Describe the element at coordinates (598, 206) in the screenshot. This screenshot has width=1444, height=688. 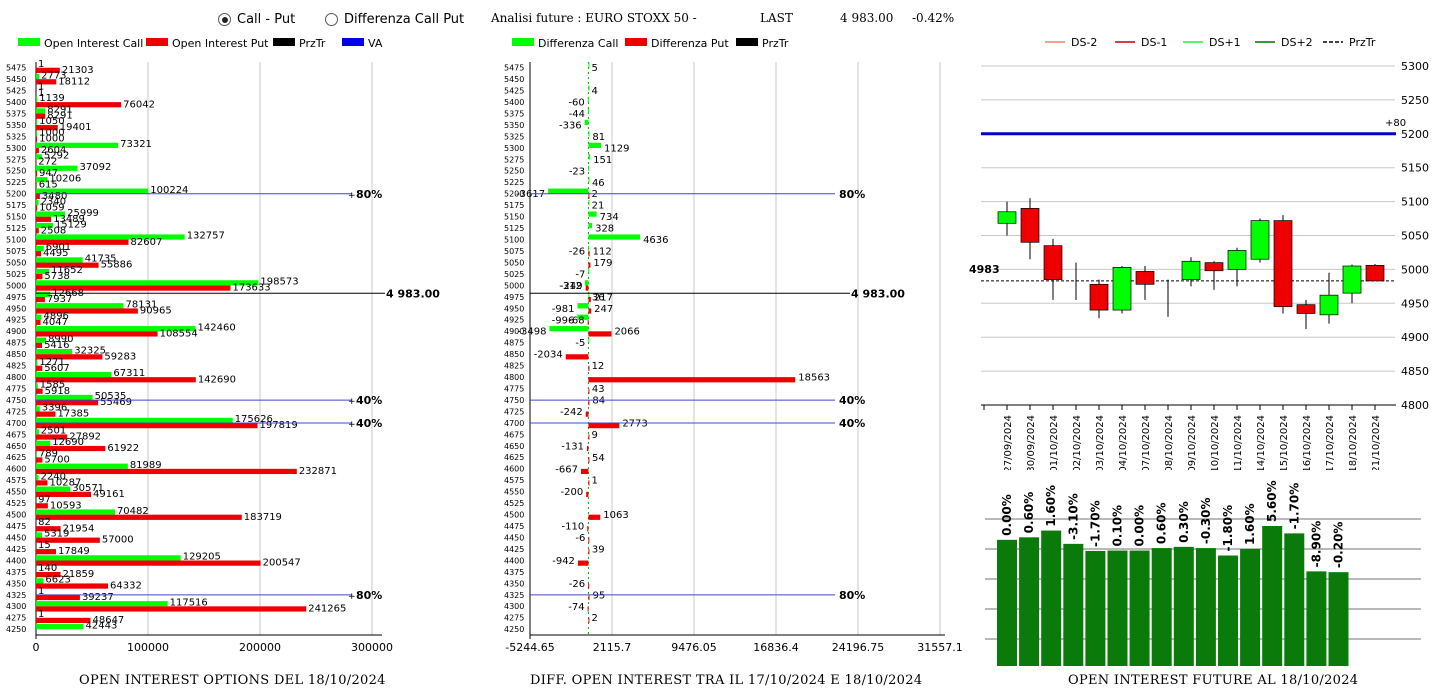
I see `diff-value-label: 21` at that location.